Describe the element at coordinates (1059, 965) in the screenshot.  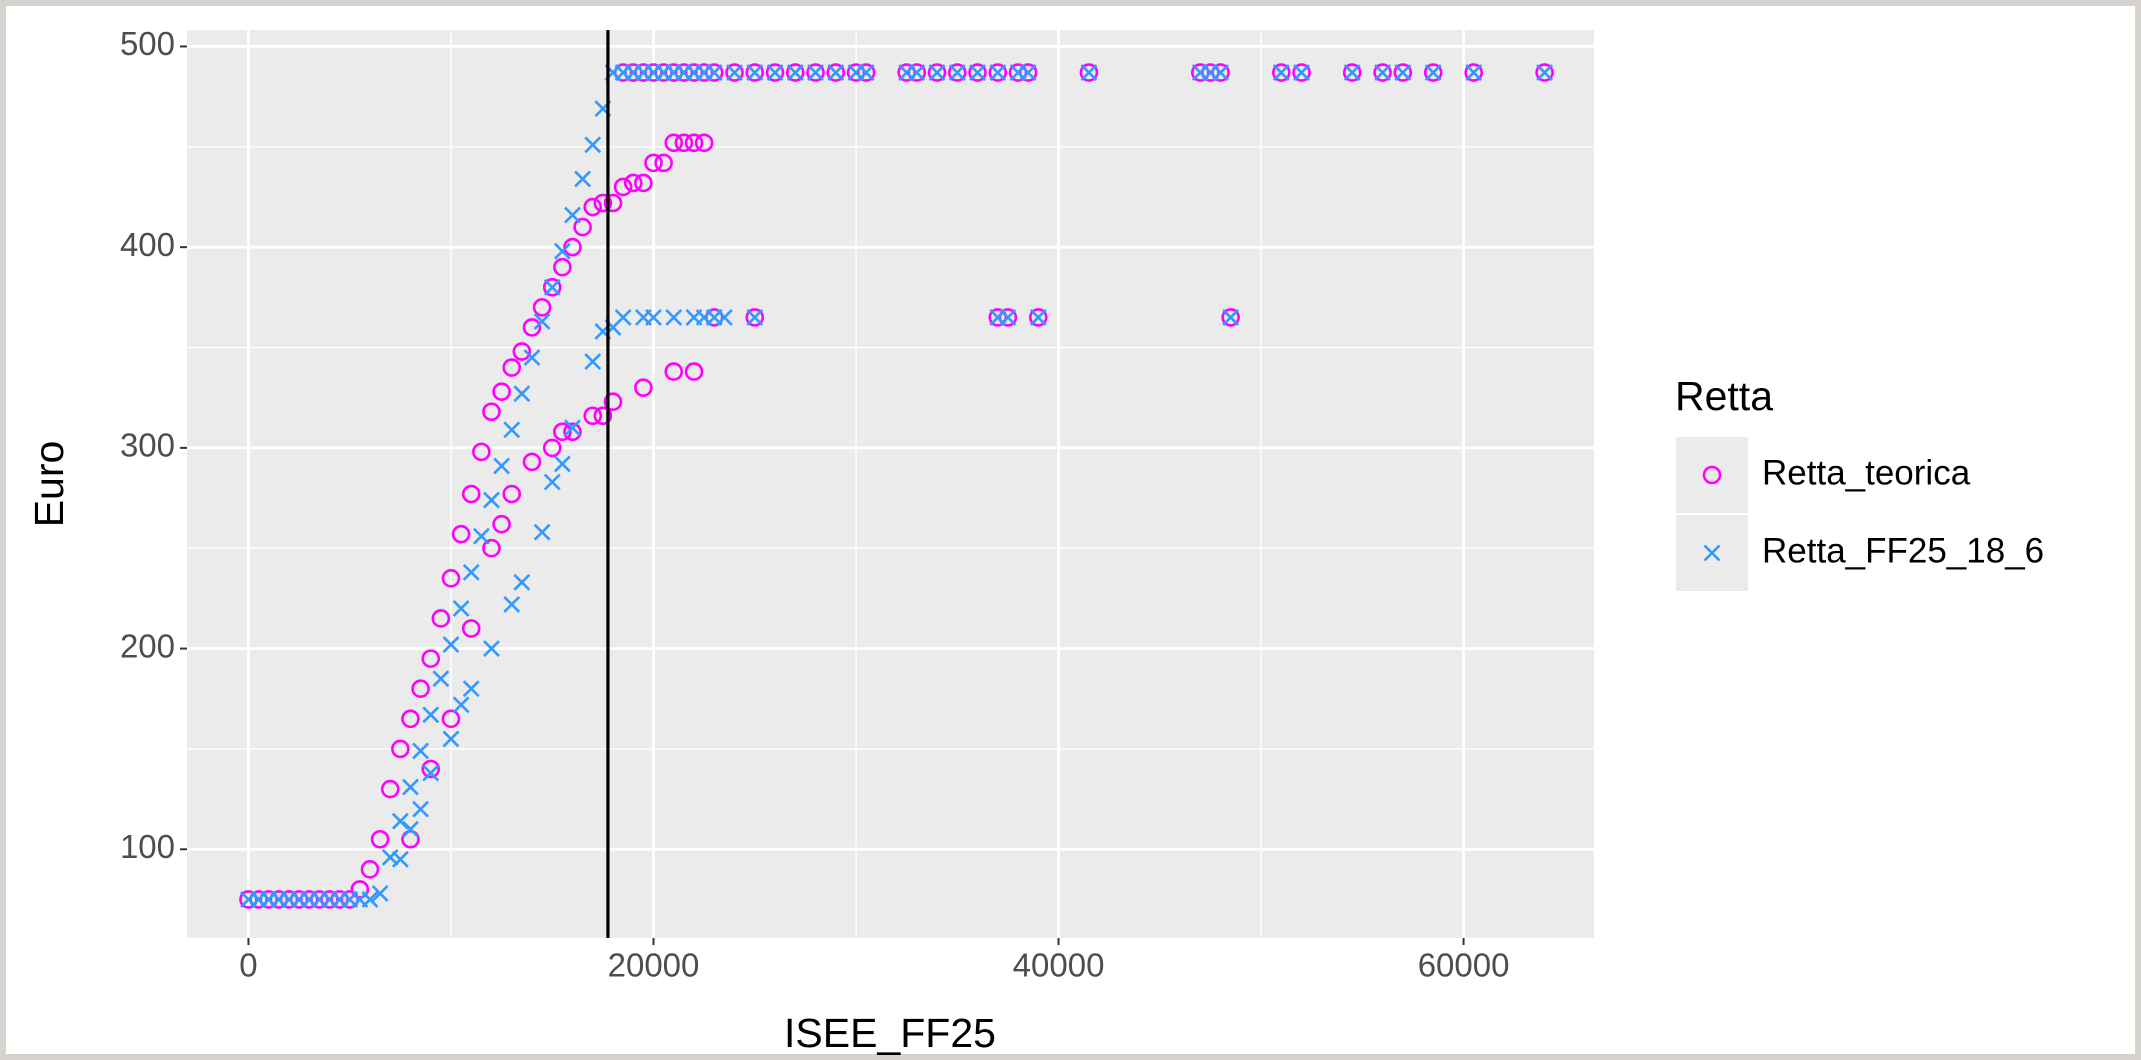
I see `x-tick-label: 40000` at that location.